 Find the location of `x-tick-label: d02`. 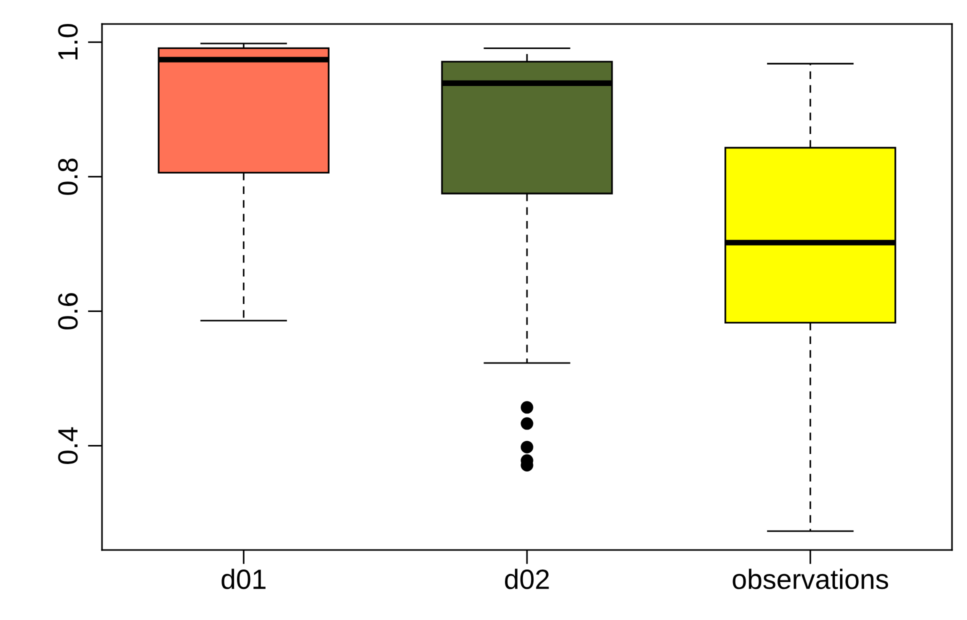

x-tick-label: d02 is located at coordinates (526, 579).